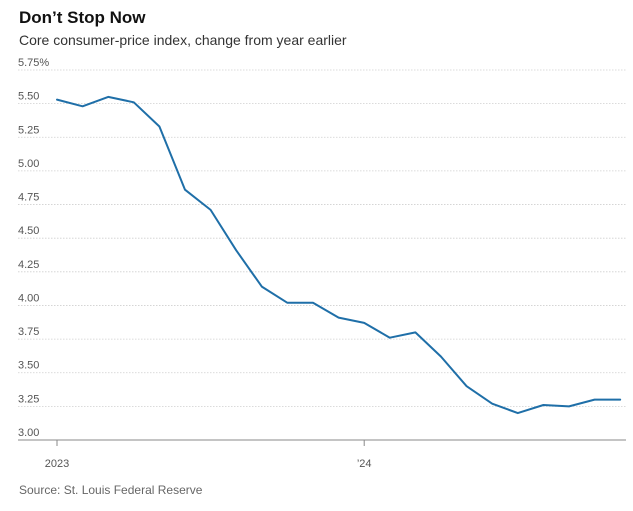 This screenshot has width=633, height=511. I want to click on y-tick-label: 4.75, so click(28, 198).